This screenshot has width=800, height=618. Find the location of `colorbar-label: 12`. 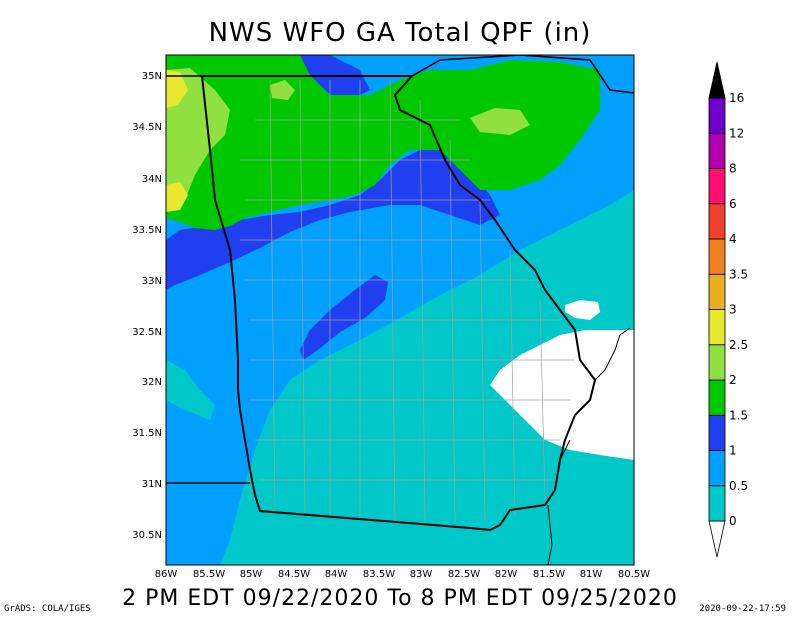

colorbar-label: 12 is located at coordinates (736, 133).